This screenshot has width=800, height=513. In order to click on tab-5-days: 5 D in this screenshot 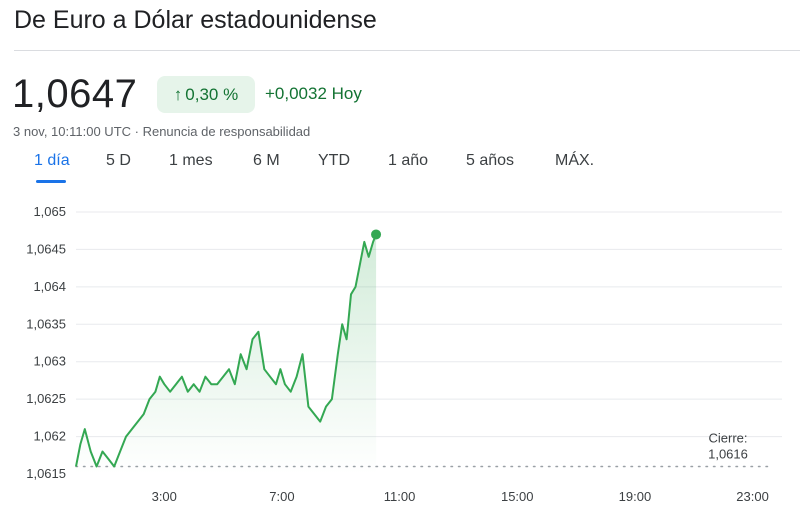, I will do `click(118, 160)`.